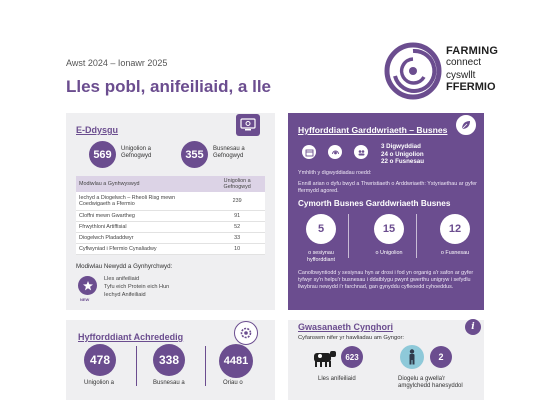 Image resolution: width=550 pixels, height=400 pixels. I want to click on new-module-item: Iechyd Anifeiliaid, so click(125, 295).